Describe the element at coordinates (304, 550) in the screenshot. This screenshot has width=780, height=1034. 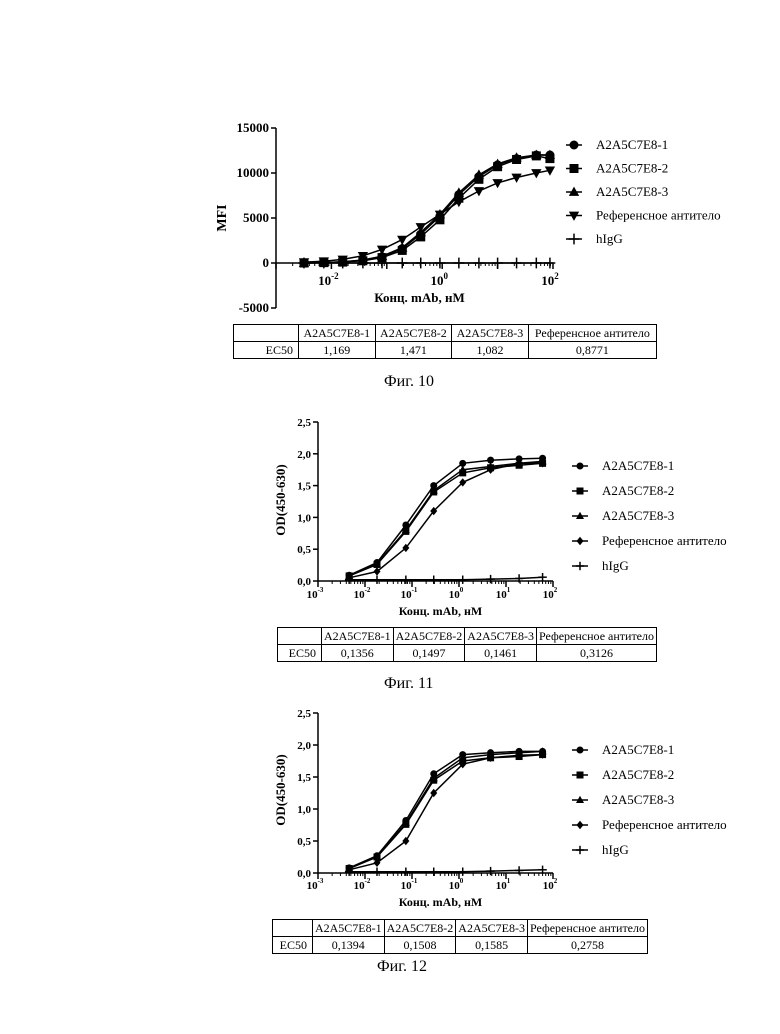
I see `y-tick-label: 0,5` at that location.